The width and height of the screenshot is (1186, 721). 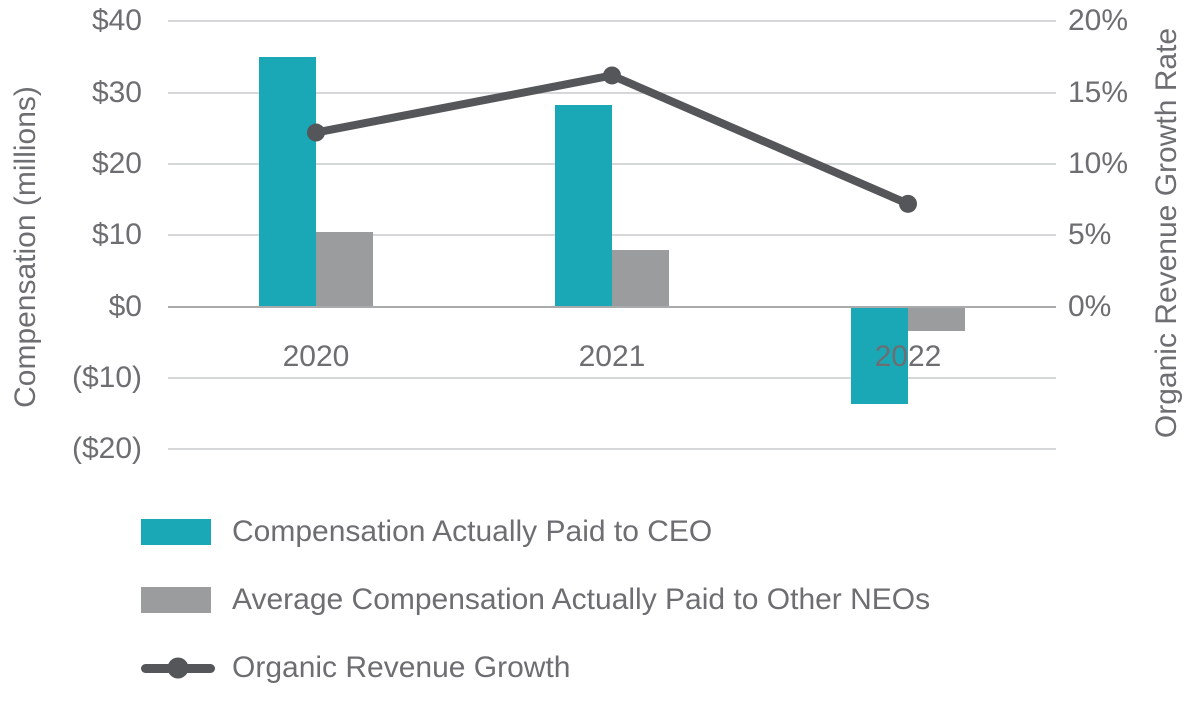 What do you see at coordinates (344, 269) in the screenshot?
I see `bar-neo-2020` at bounding box center [344, 269].